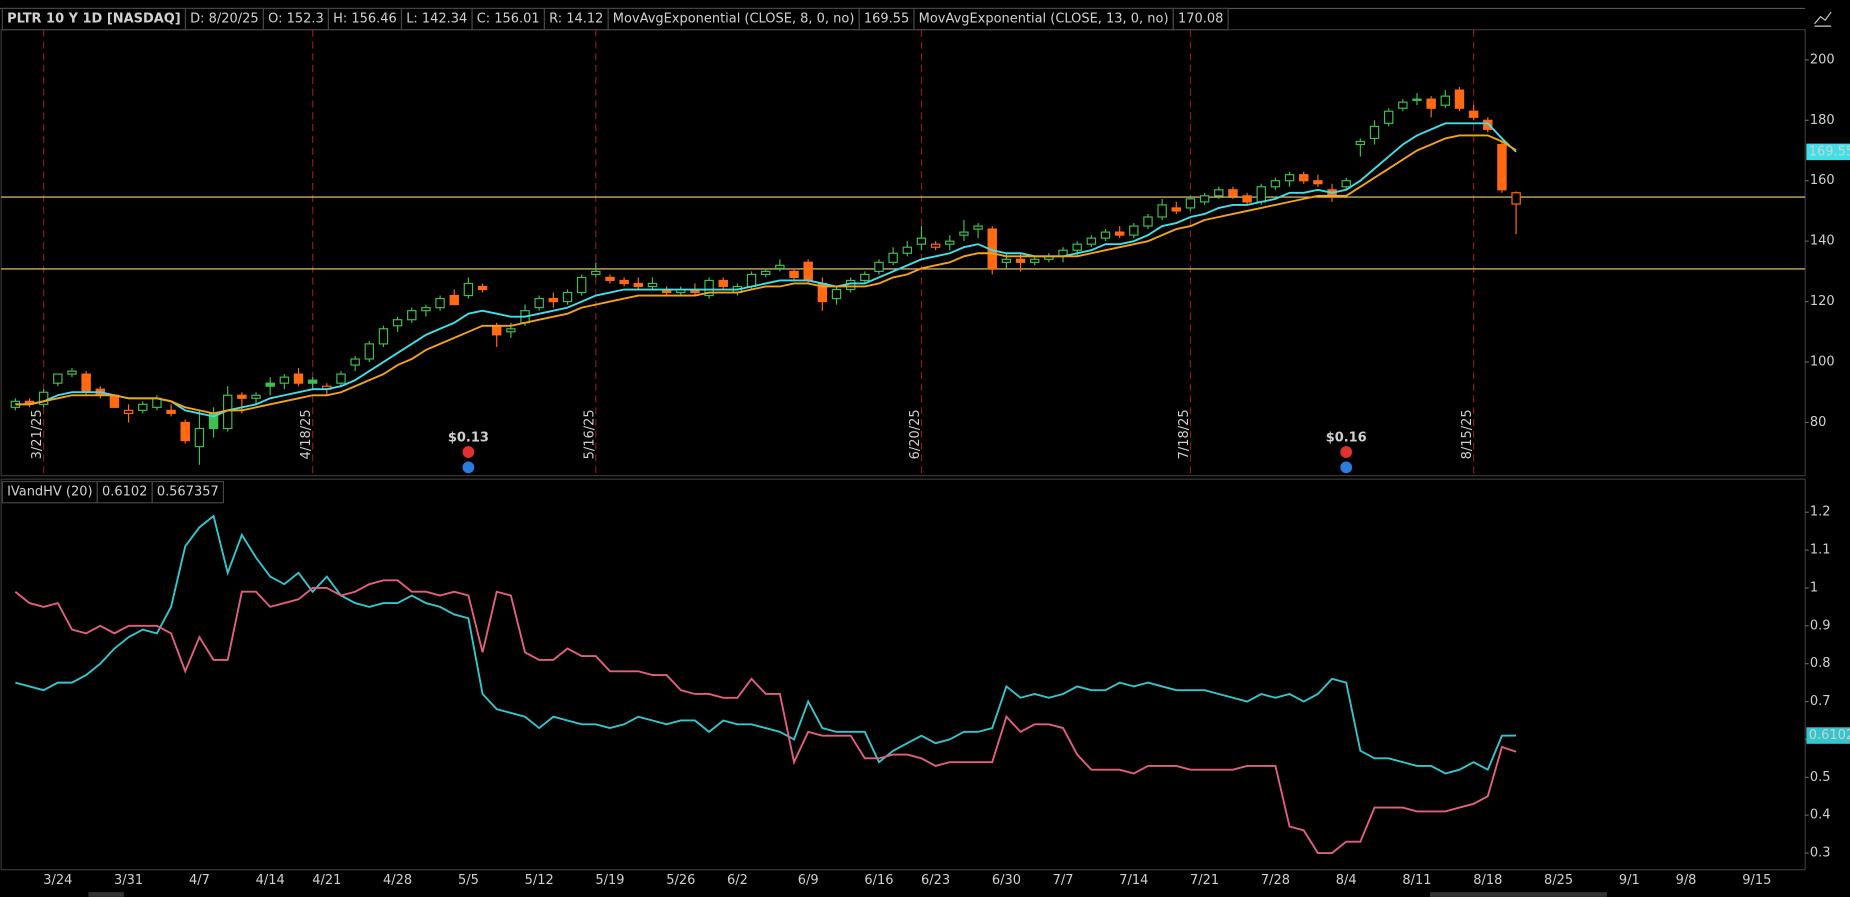  What do you see at coordinates (468, 880) in the screenshot?
I see `x-tick-label: 5/5` at bounding box center [468, 880].